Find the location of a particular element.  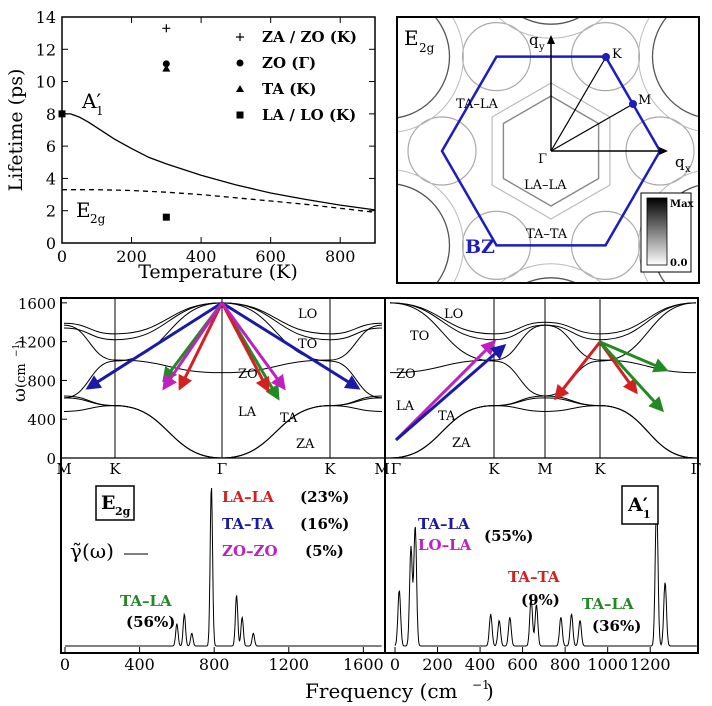

qx-arrow-icon is located at coordinates (663, 151).